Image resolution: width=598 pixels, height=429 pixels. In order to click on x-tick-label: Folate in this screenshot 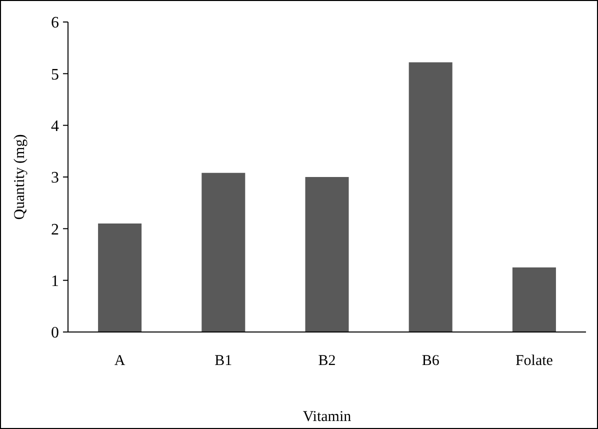, I will do `click(534, 361)`.